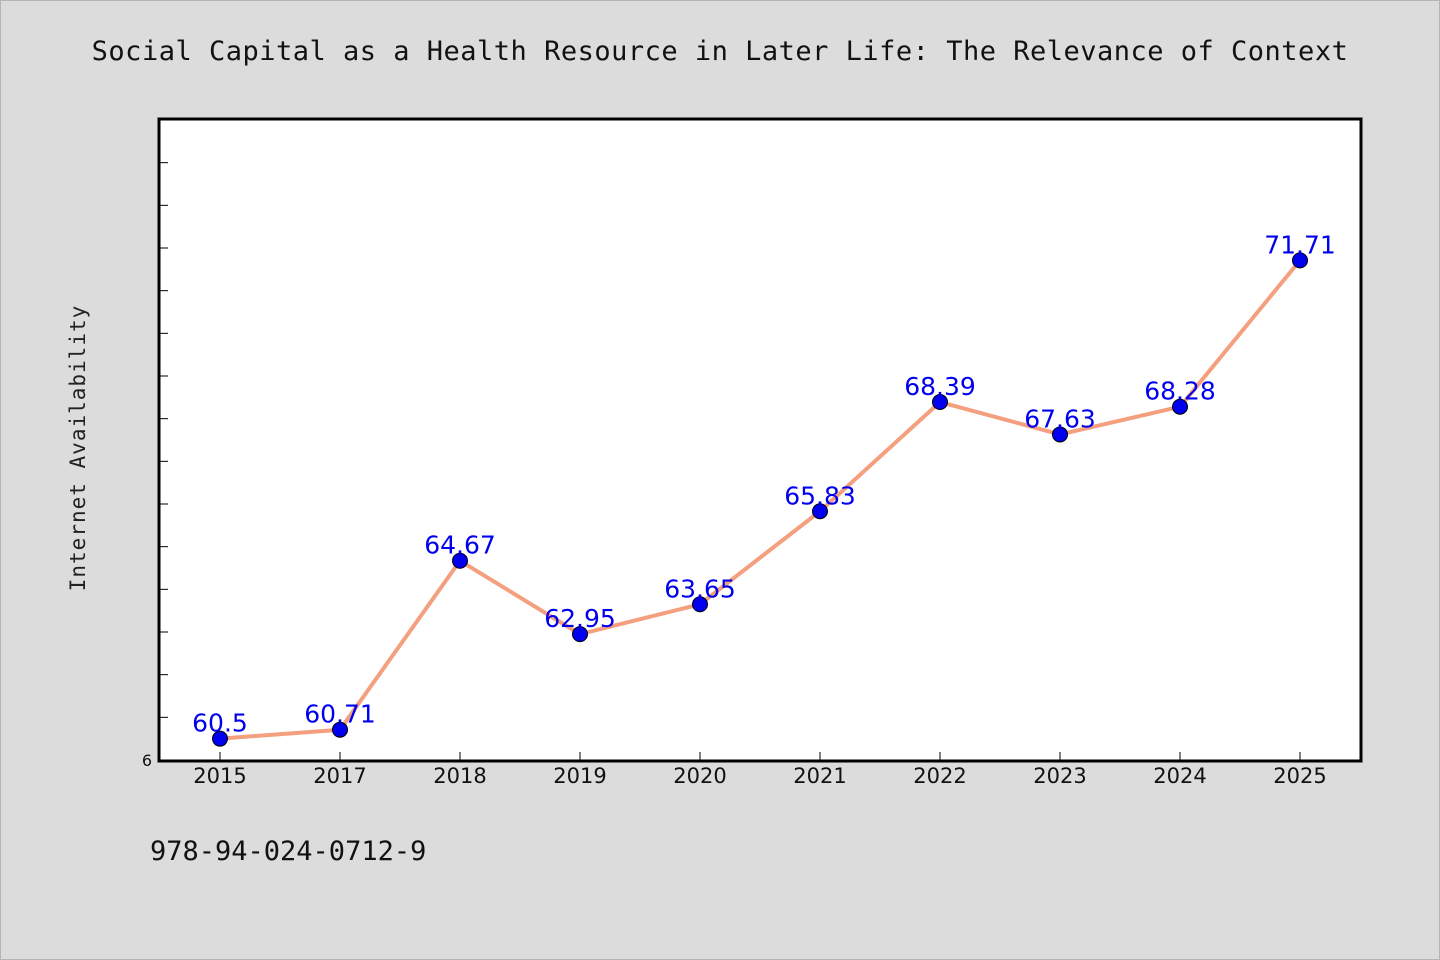  I want to click on x-tick-label: 2024, so click(1179, 776).